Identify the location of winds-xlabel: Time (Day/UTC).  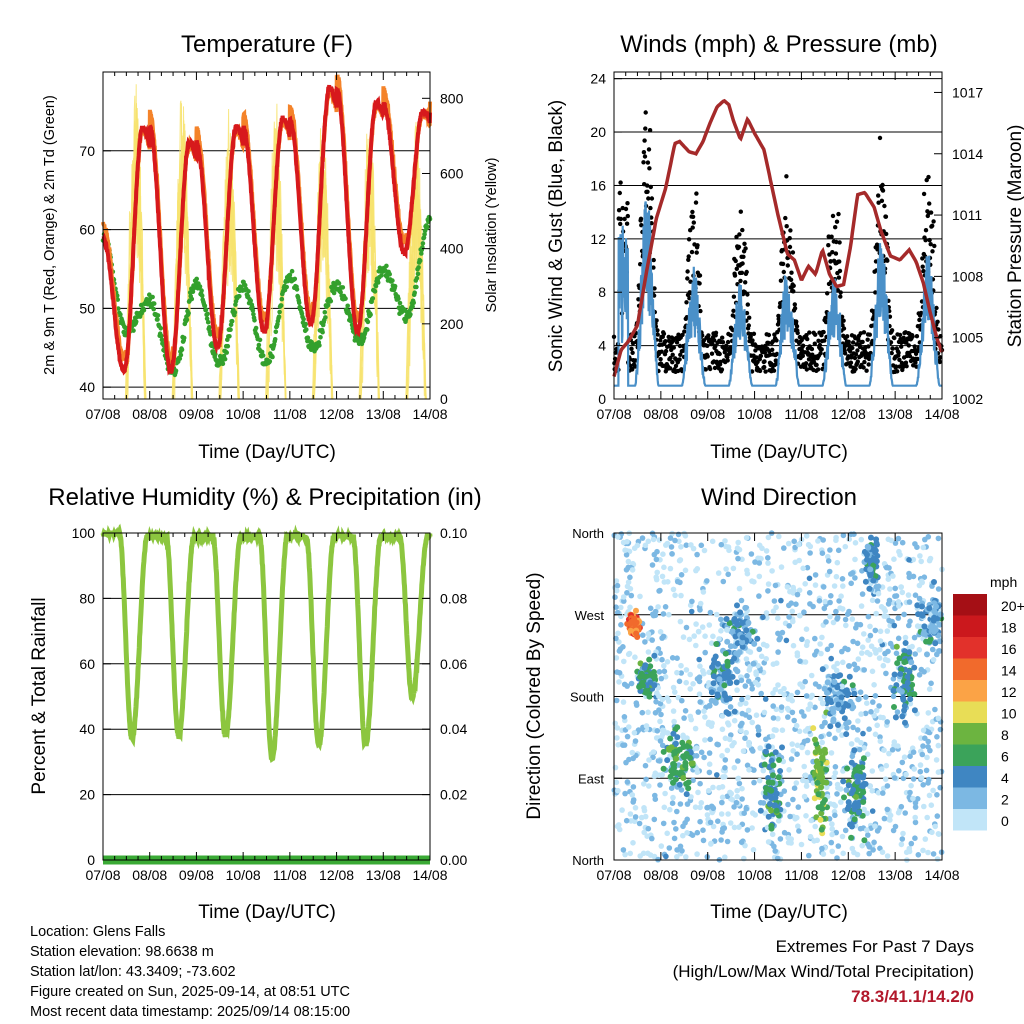
(779, 452).